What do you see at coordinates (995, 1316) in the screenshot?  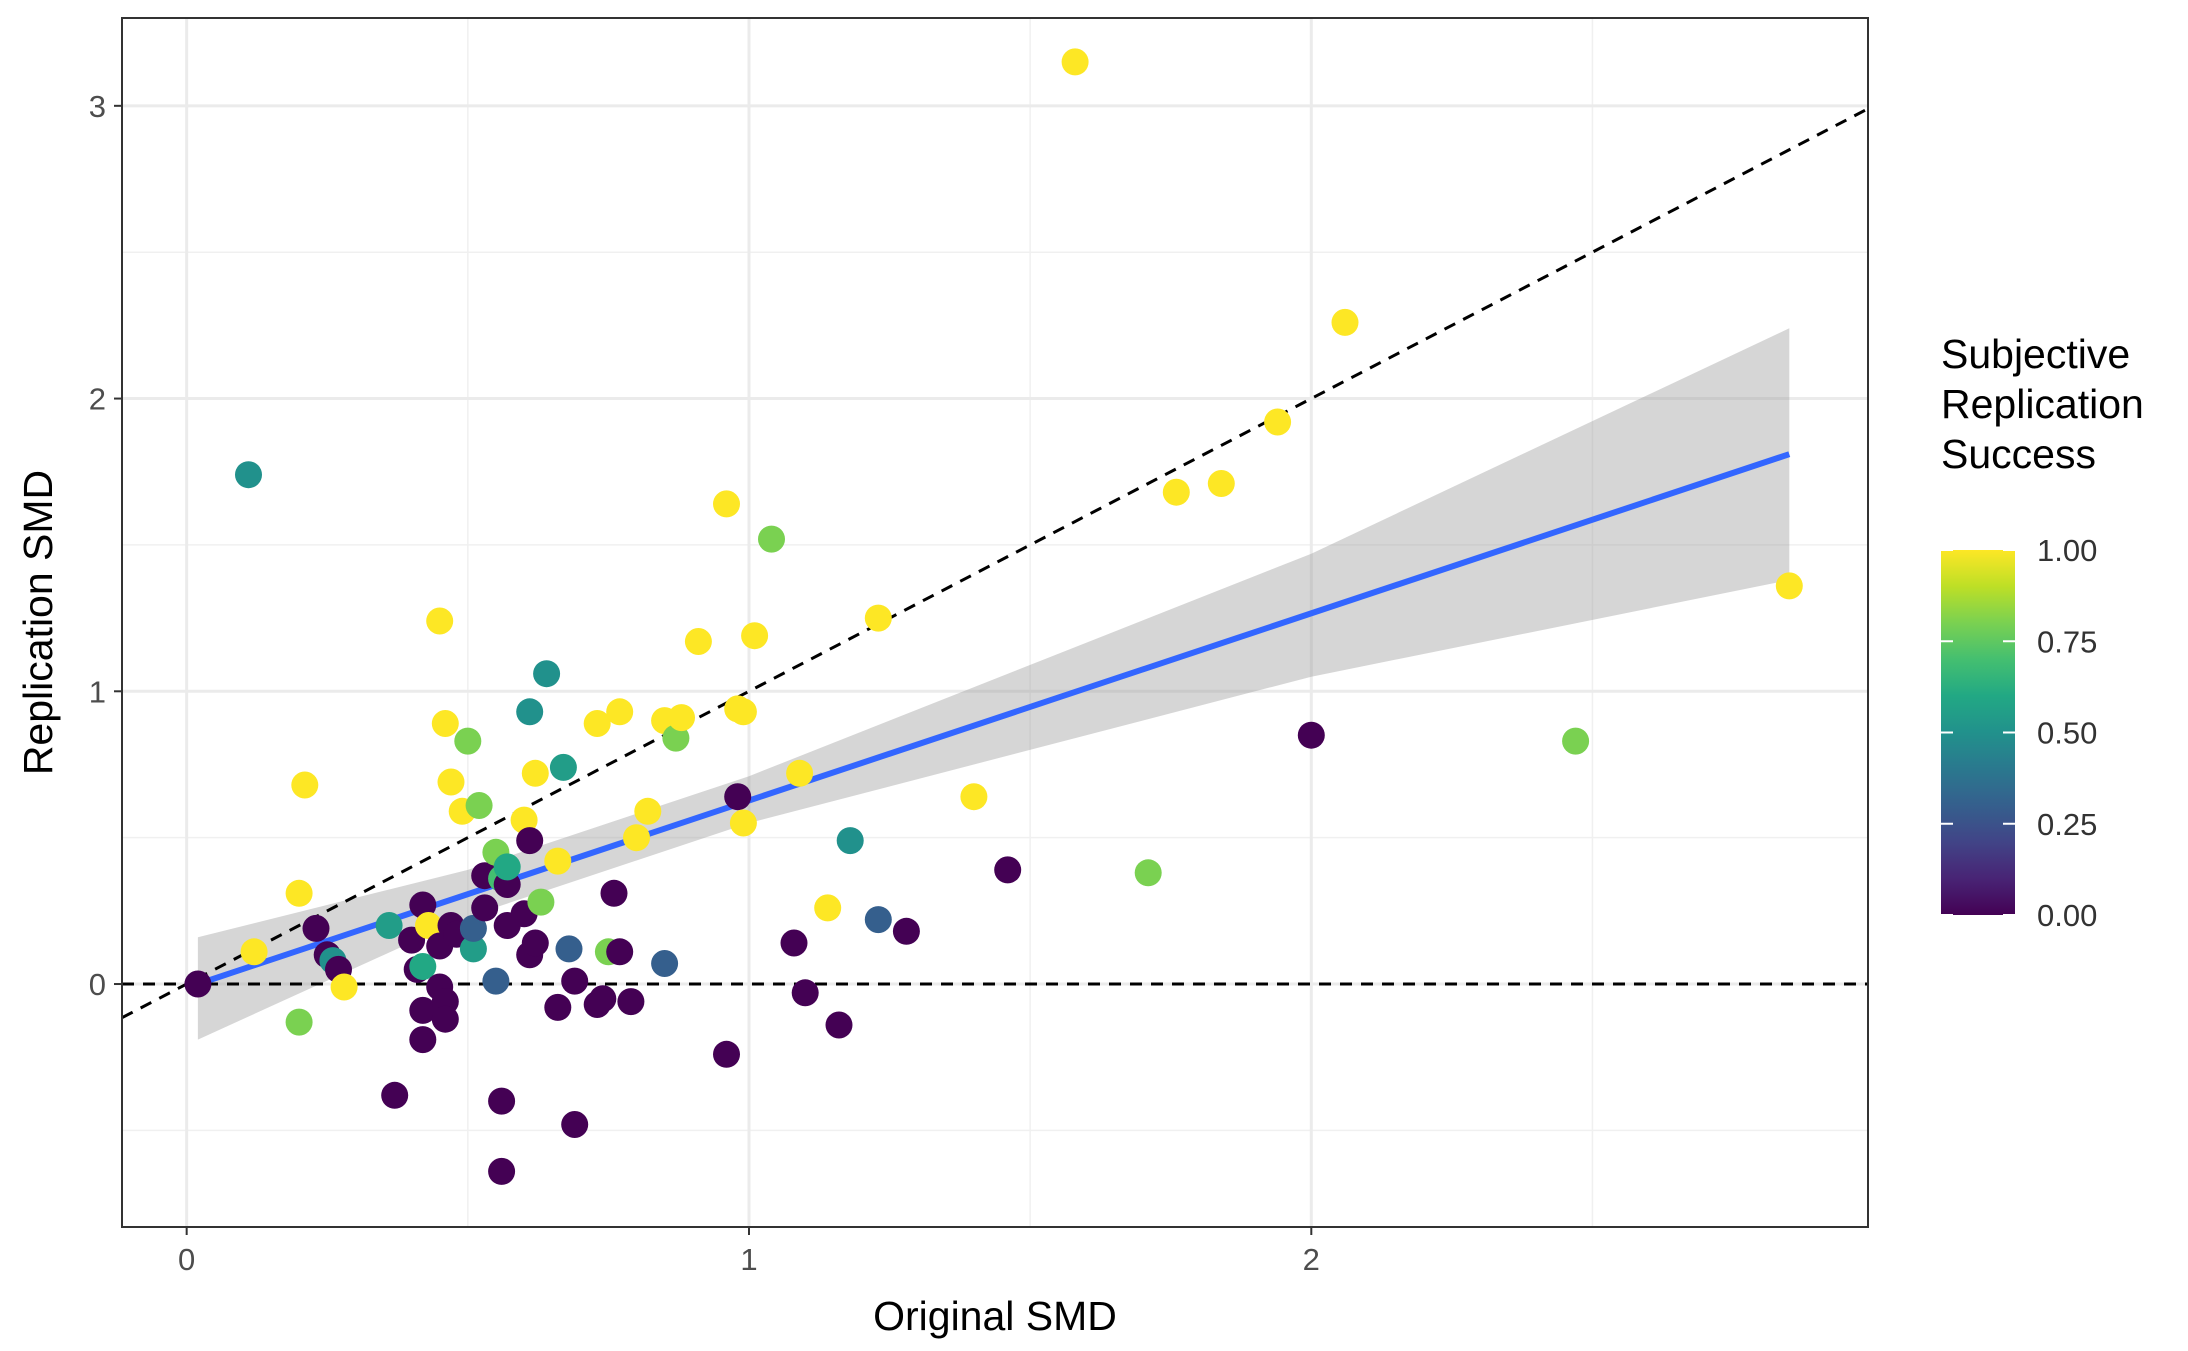 I see `x-axis-title: Original SMD` at bounding box center [995, 1316].